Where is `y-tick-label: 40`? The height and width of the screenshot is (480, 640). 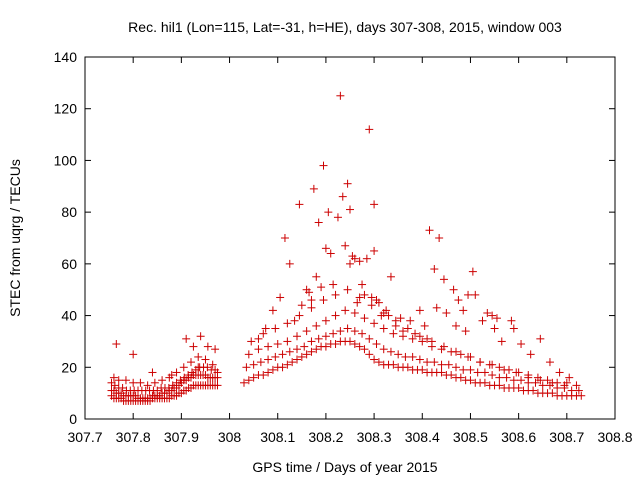
y-tick-label: 40 is located at coordinates (69, 316).